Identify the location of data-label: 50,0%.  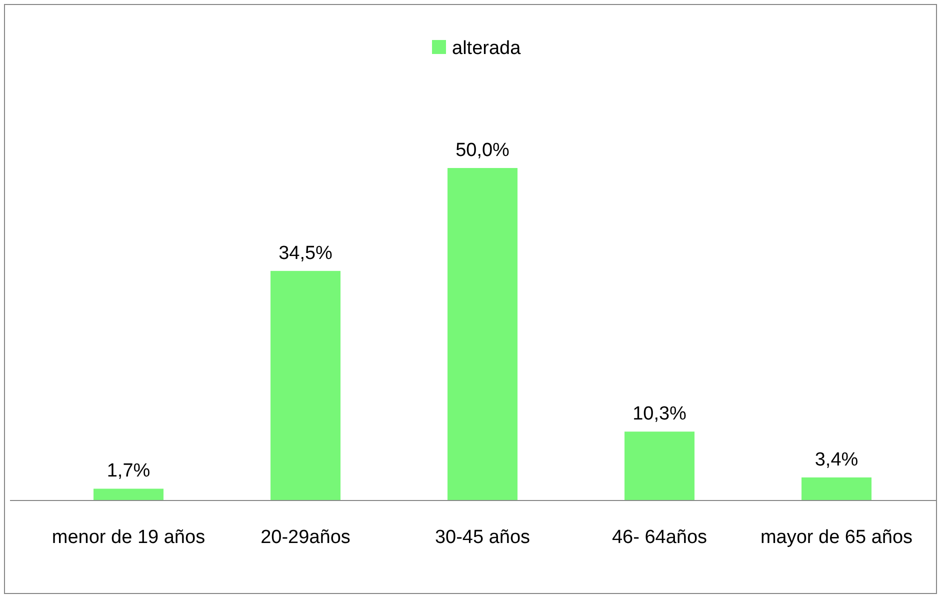
(483, 150).